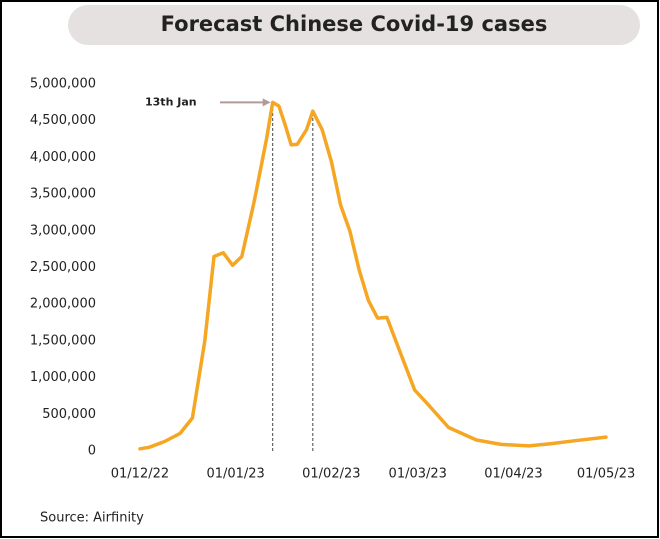 The image size is (660, 539). I want to click on annotation-arrowhead, so click(266, 102).